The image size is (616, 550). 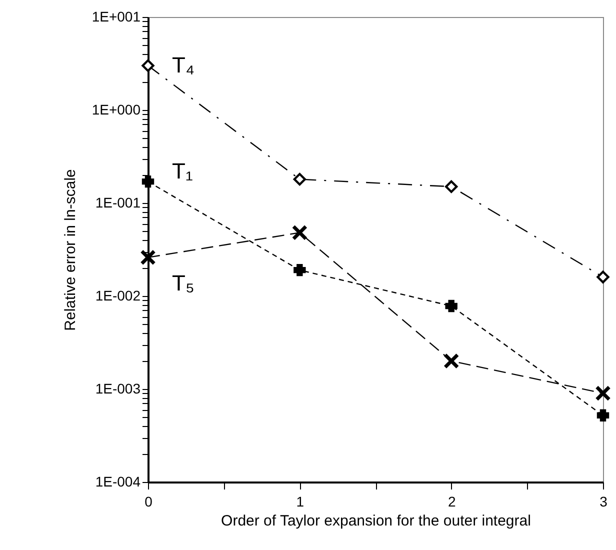 What do you see at coordinates (376, 521) in the screenshot?
I see `x-axis-title: Order of Taylor expansion for the outer integral` at bounding box center [376, 521].